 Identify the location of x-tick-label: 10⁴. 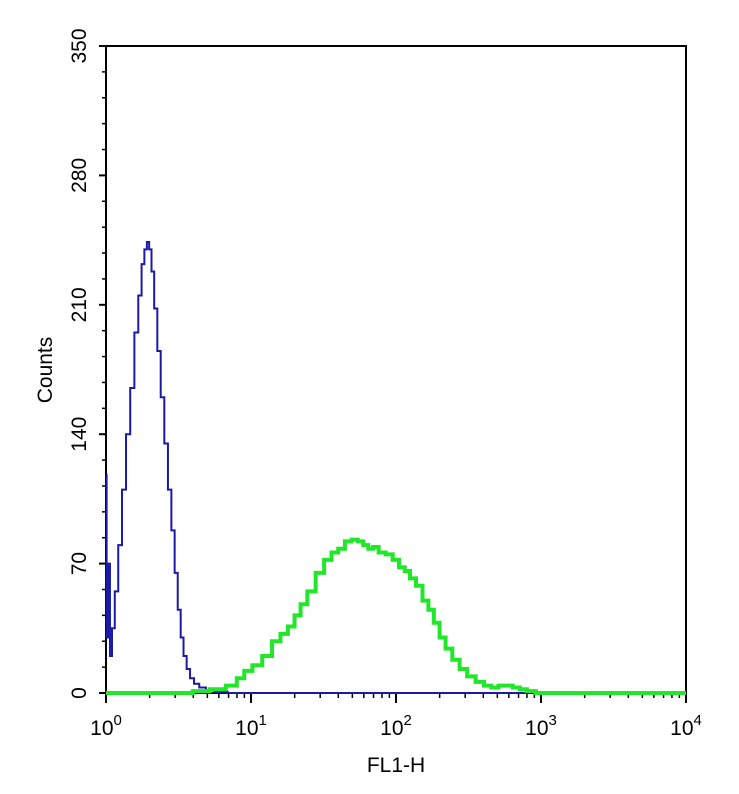
(686, 726).